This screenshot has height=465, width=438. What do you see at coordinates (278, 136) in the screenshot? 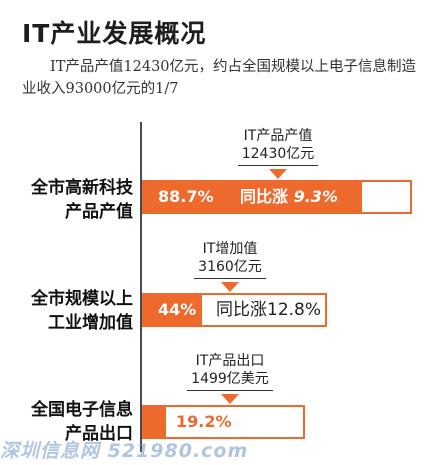
I see `callout-1-line-1: IT产品产值` at bounding box center [278, 136].